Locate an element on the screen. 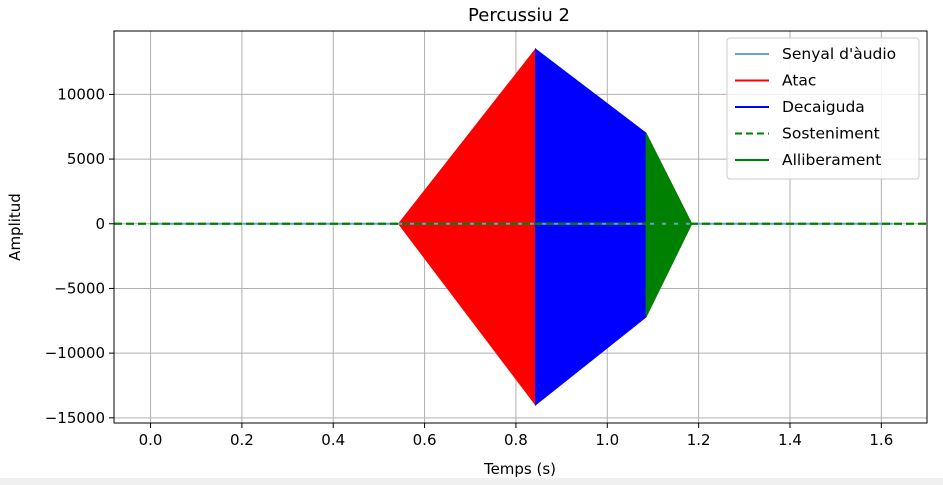  area-atac is located at coordinates (467, 227).